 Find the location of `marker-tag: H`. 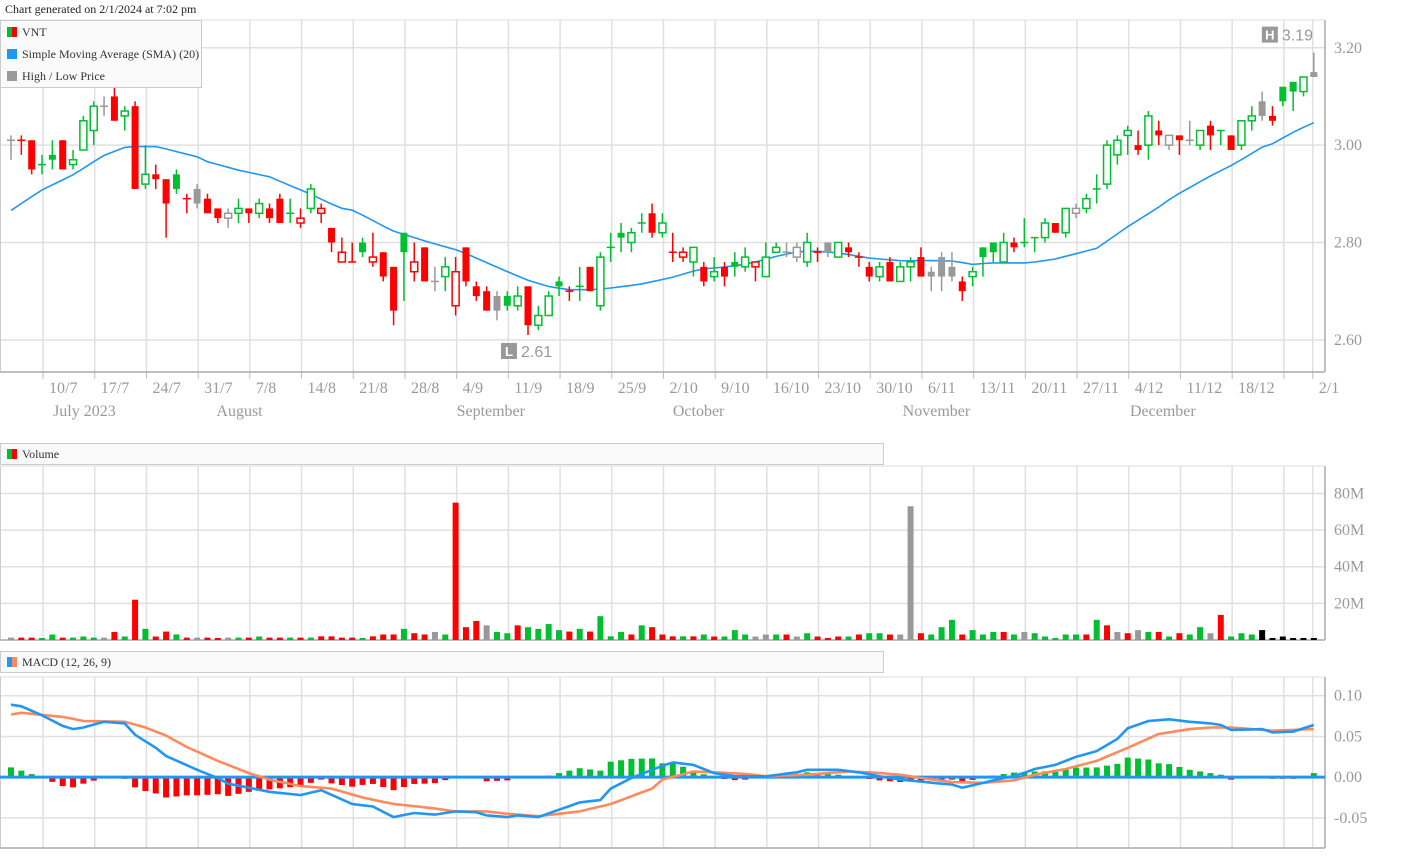

marker-tag: H is located at coordinates (1269, 35).